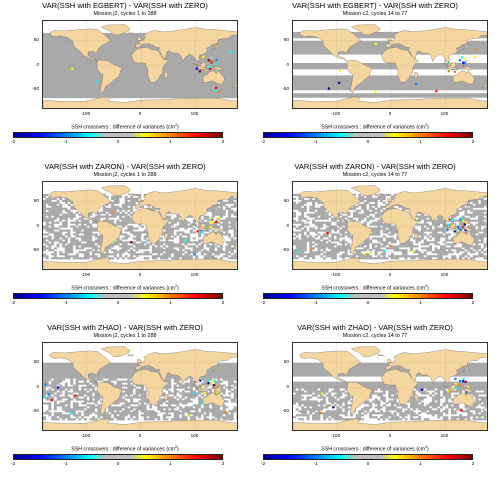 Image resolution: width=500 pixels, height=484 pixels. Describe the element at coordinates (166, 75) in the screenshot. I see `land-madagascar` at that location.